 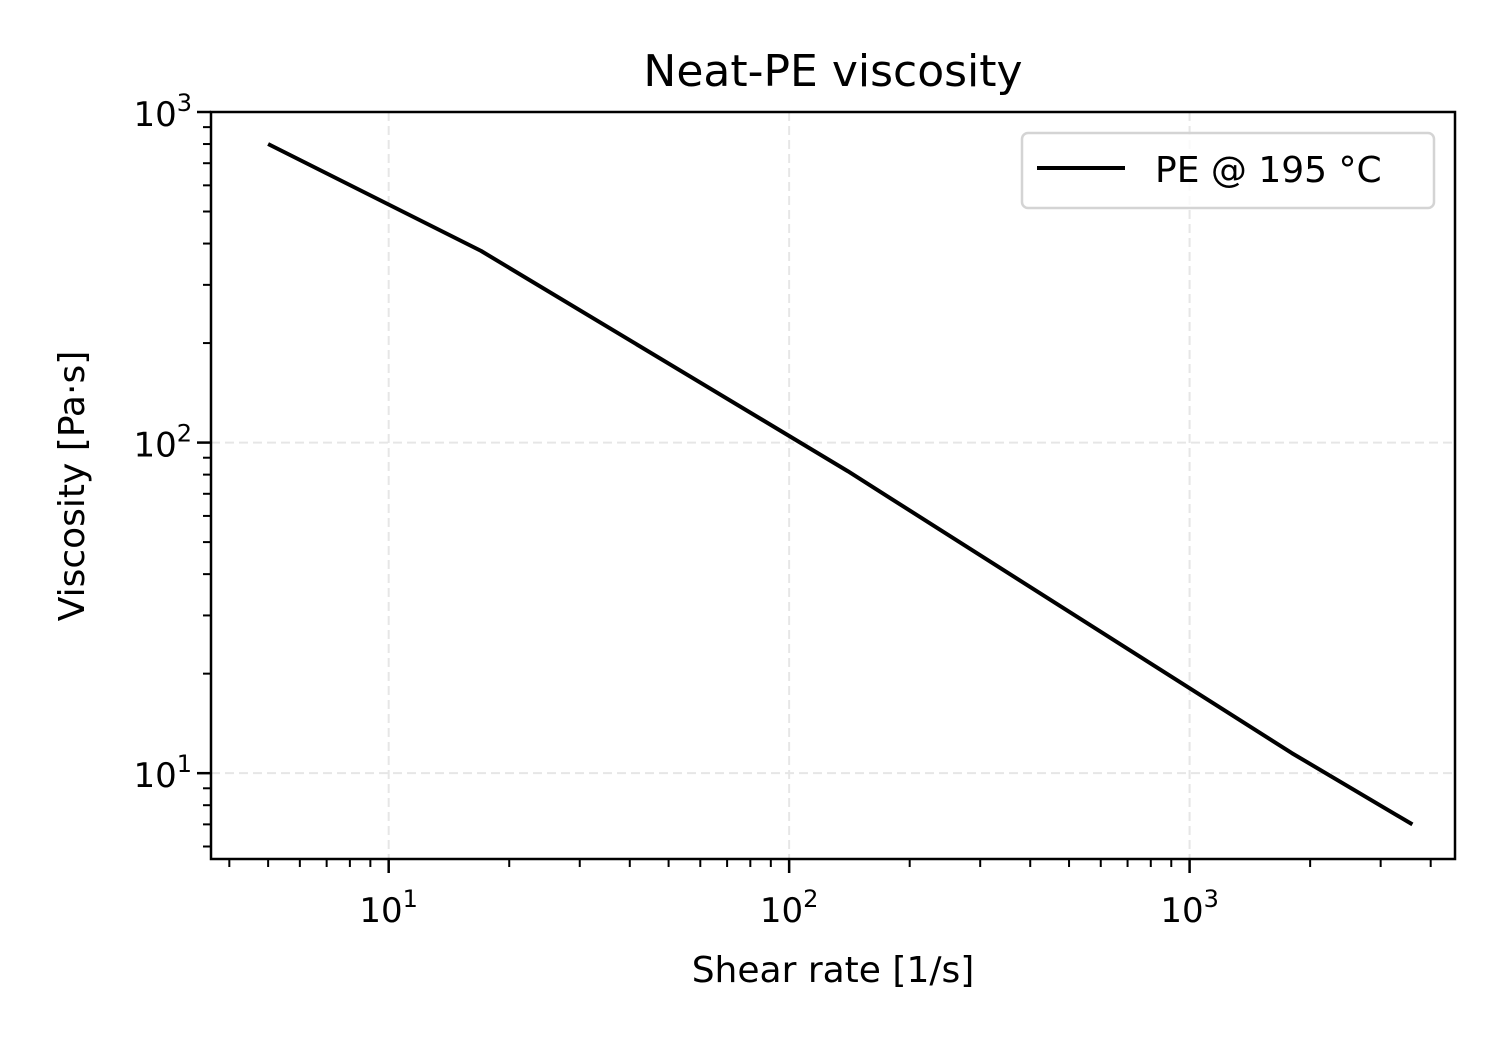 I want to click on legend: PE @ 195 °C, so click(x=1228, y=170).